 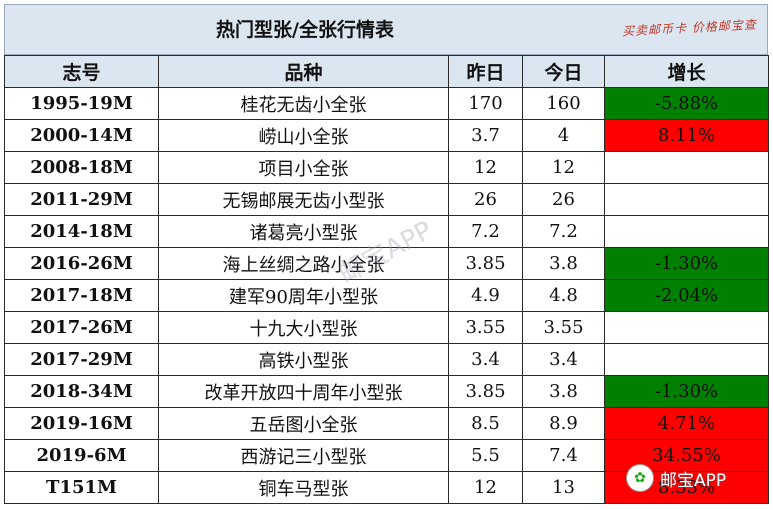 What do you see at coordinates (303, 135) in the screenshot?
I see `cell-name: 崂山小全张` at bounding box center [303, 135].